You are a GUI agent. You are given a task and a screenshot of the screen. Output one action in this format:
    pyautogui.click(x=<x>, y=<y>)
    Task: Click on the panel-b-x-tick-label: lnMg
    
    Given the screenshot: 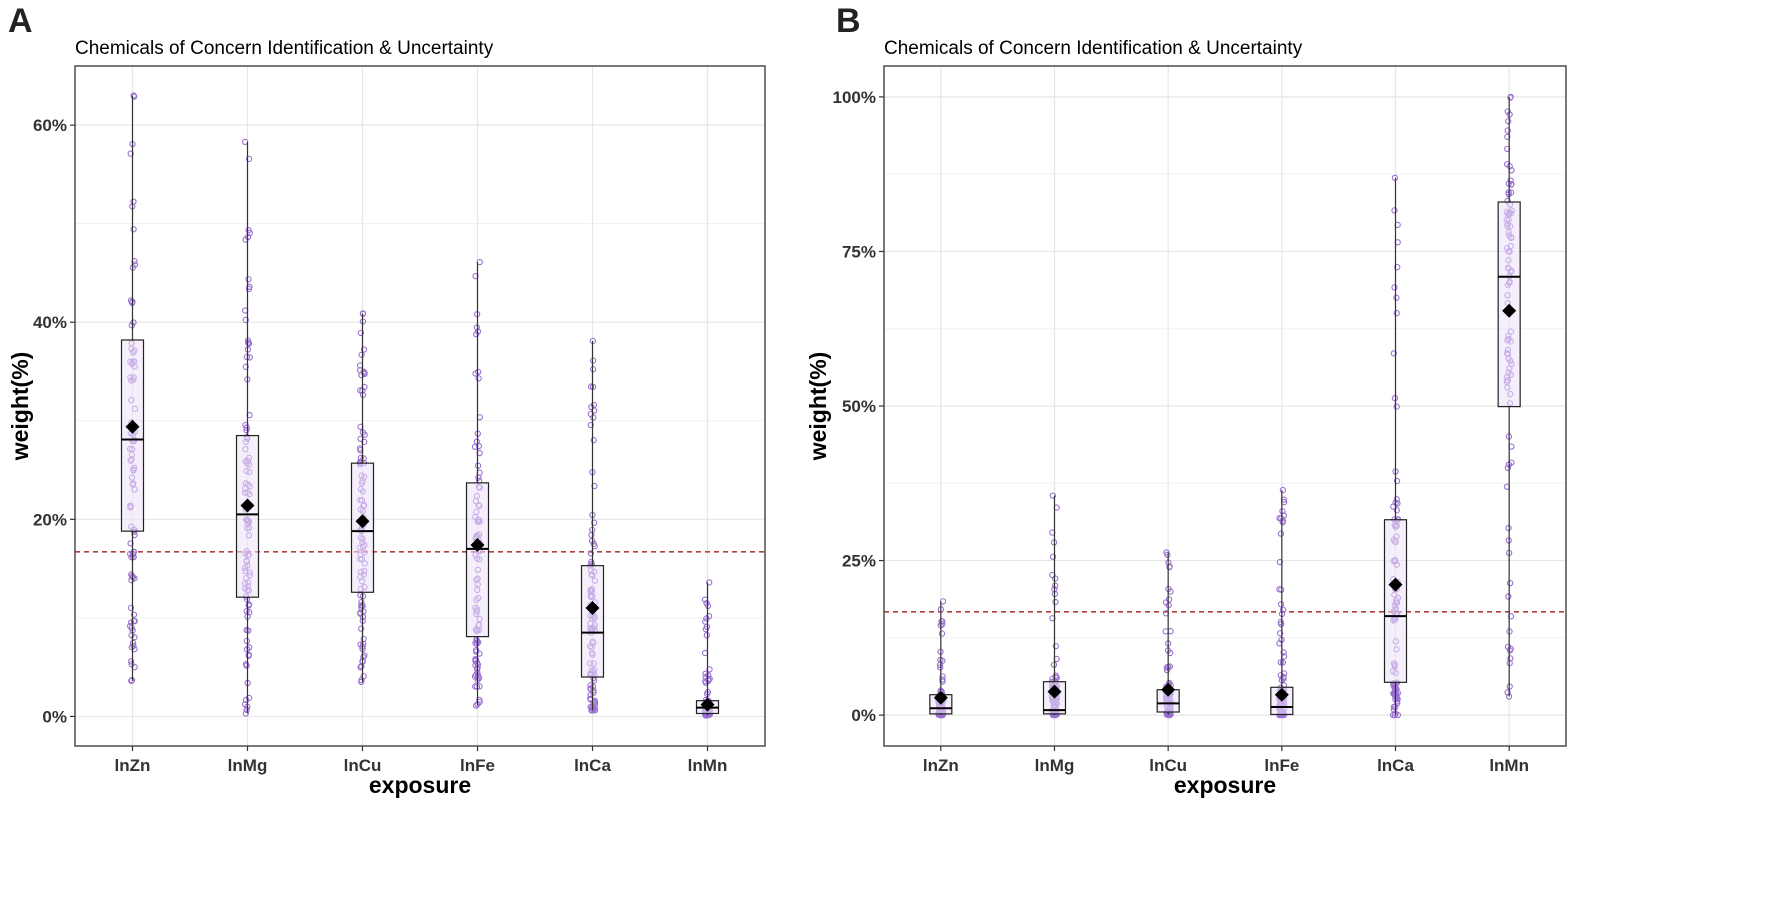 What is the action you would take?
    pyautogui.click(x=1055, y=765)
    